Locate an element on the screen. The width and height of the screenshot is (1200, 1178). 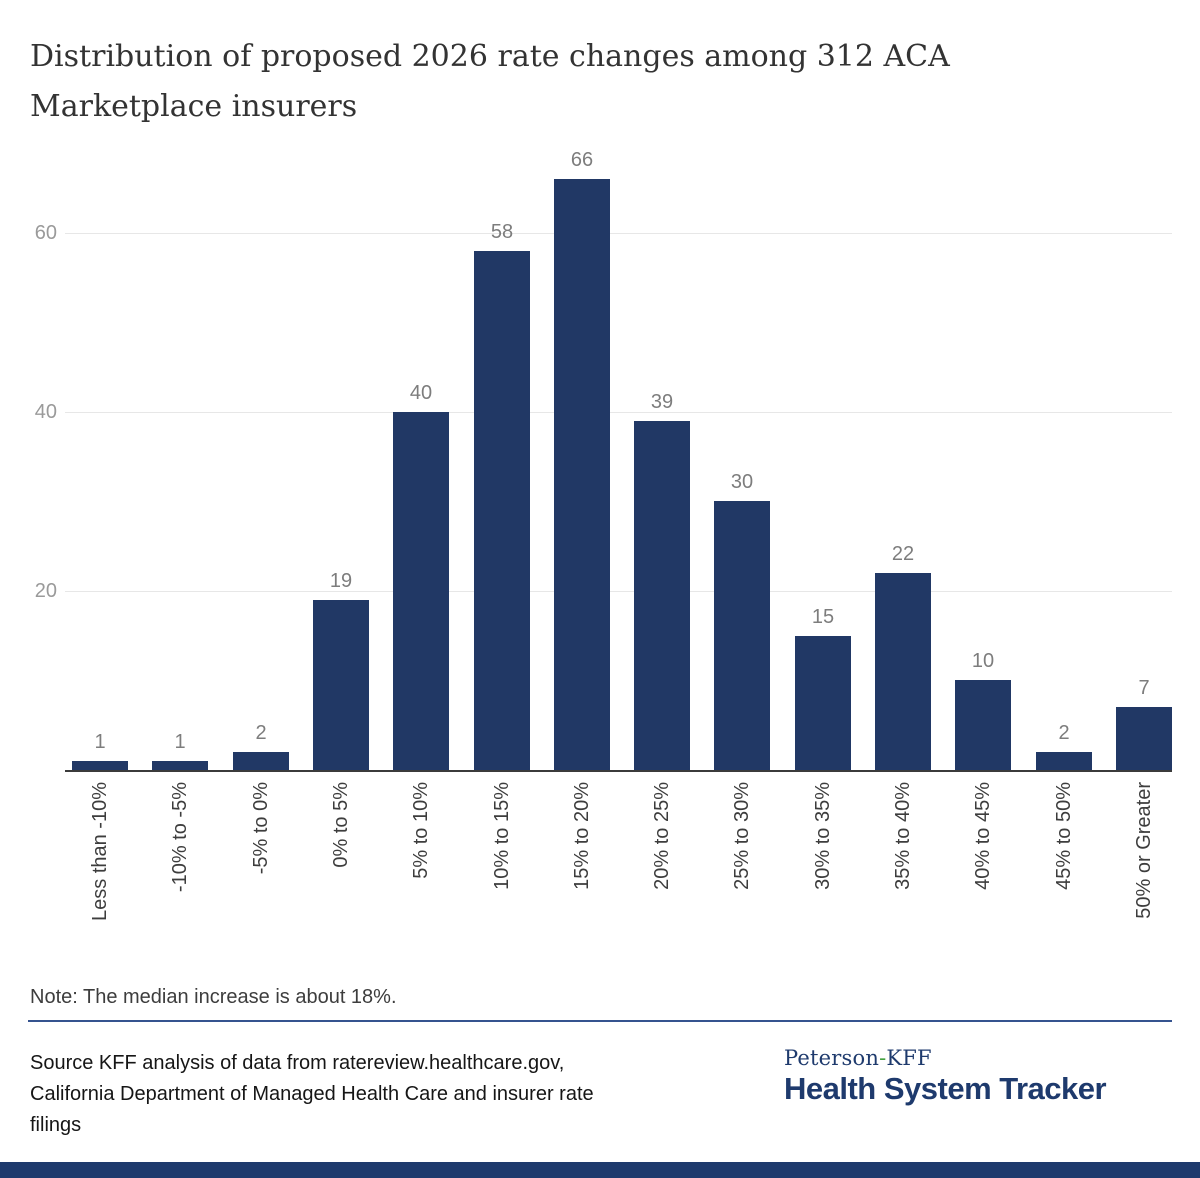
bar-value-label: 7 is located at coordinates (1144, 688).